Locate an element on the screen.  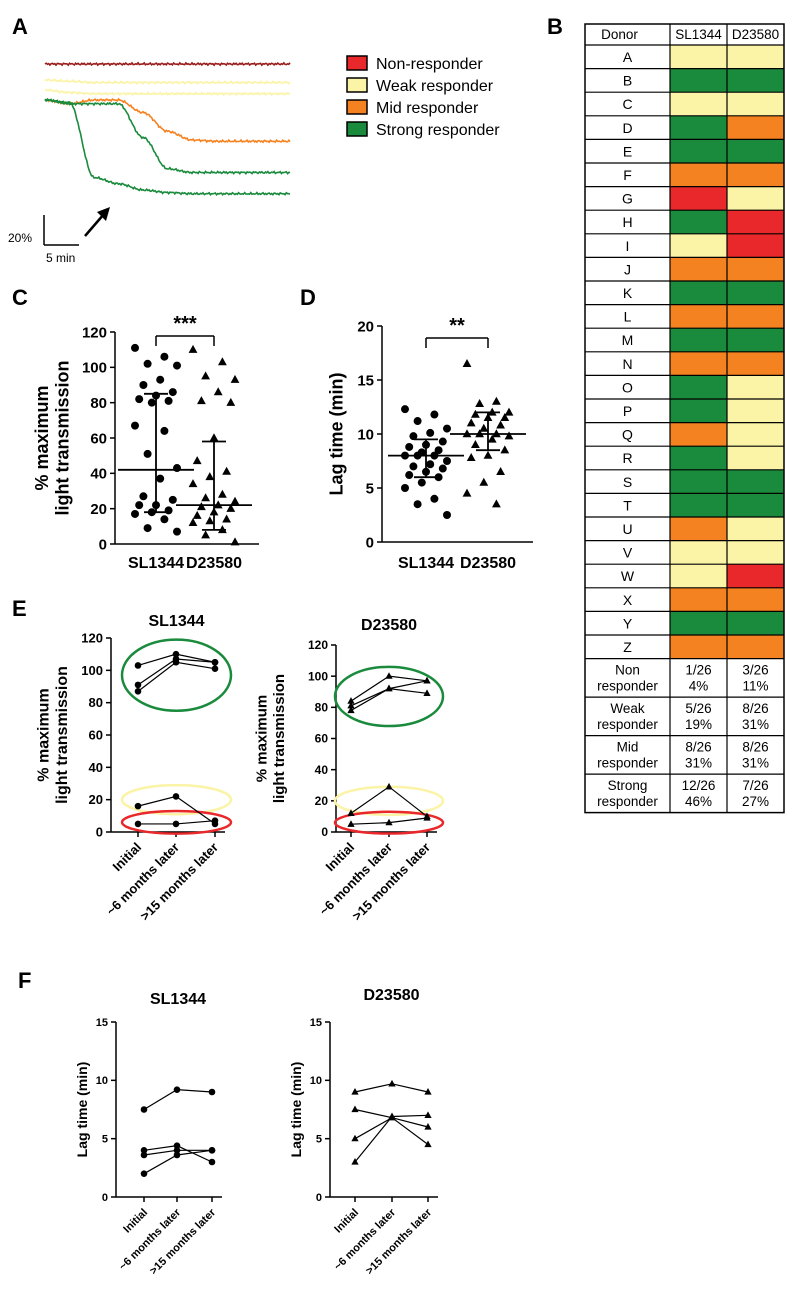
cell-d23580-non is located at coordinates (755, 245).